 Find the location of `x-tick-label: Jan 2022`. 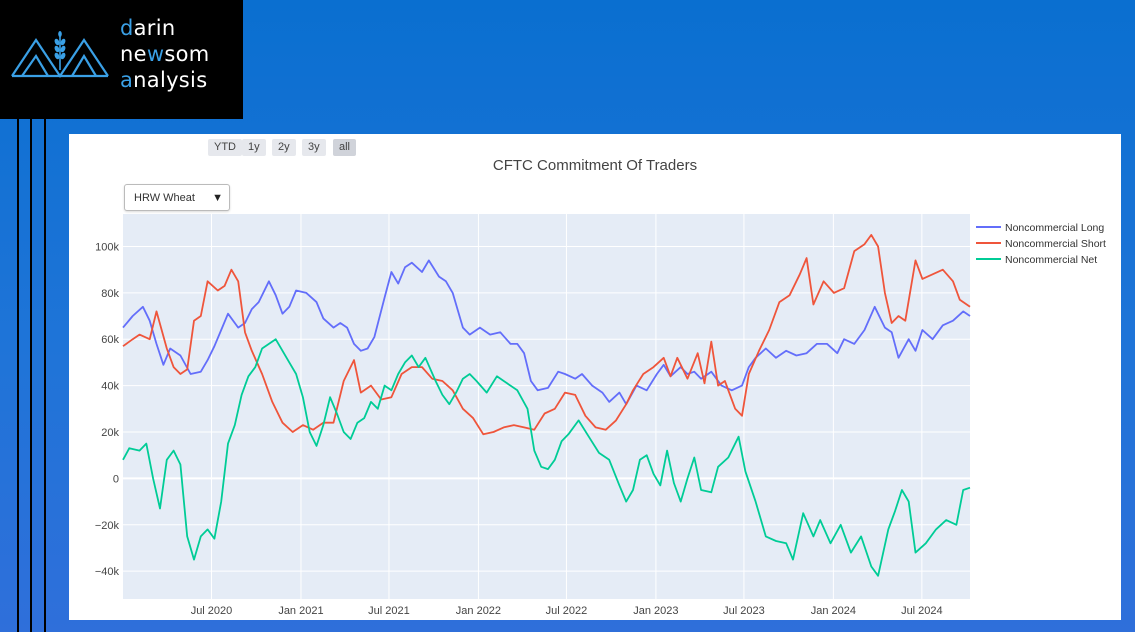

x-tick-label: Jan 2022 is located at coordinates (478, 611).